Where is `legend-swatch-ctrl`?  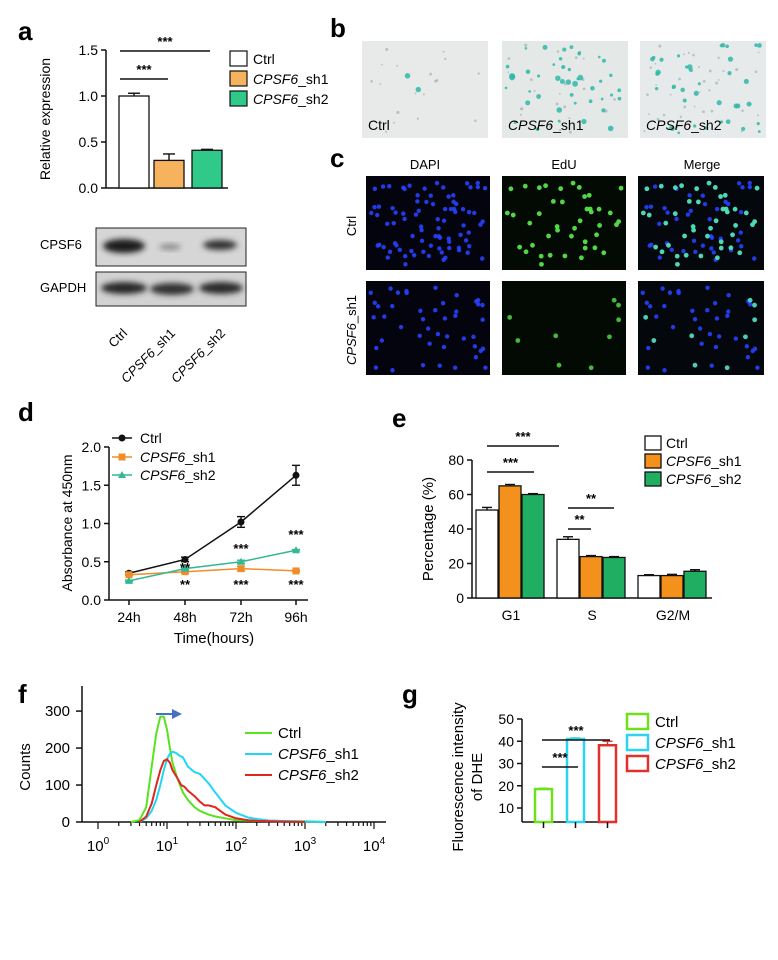 legend-swatch-ctrl is located at coordinates (637, 721).